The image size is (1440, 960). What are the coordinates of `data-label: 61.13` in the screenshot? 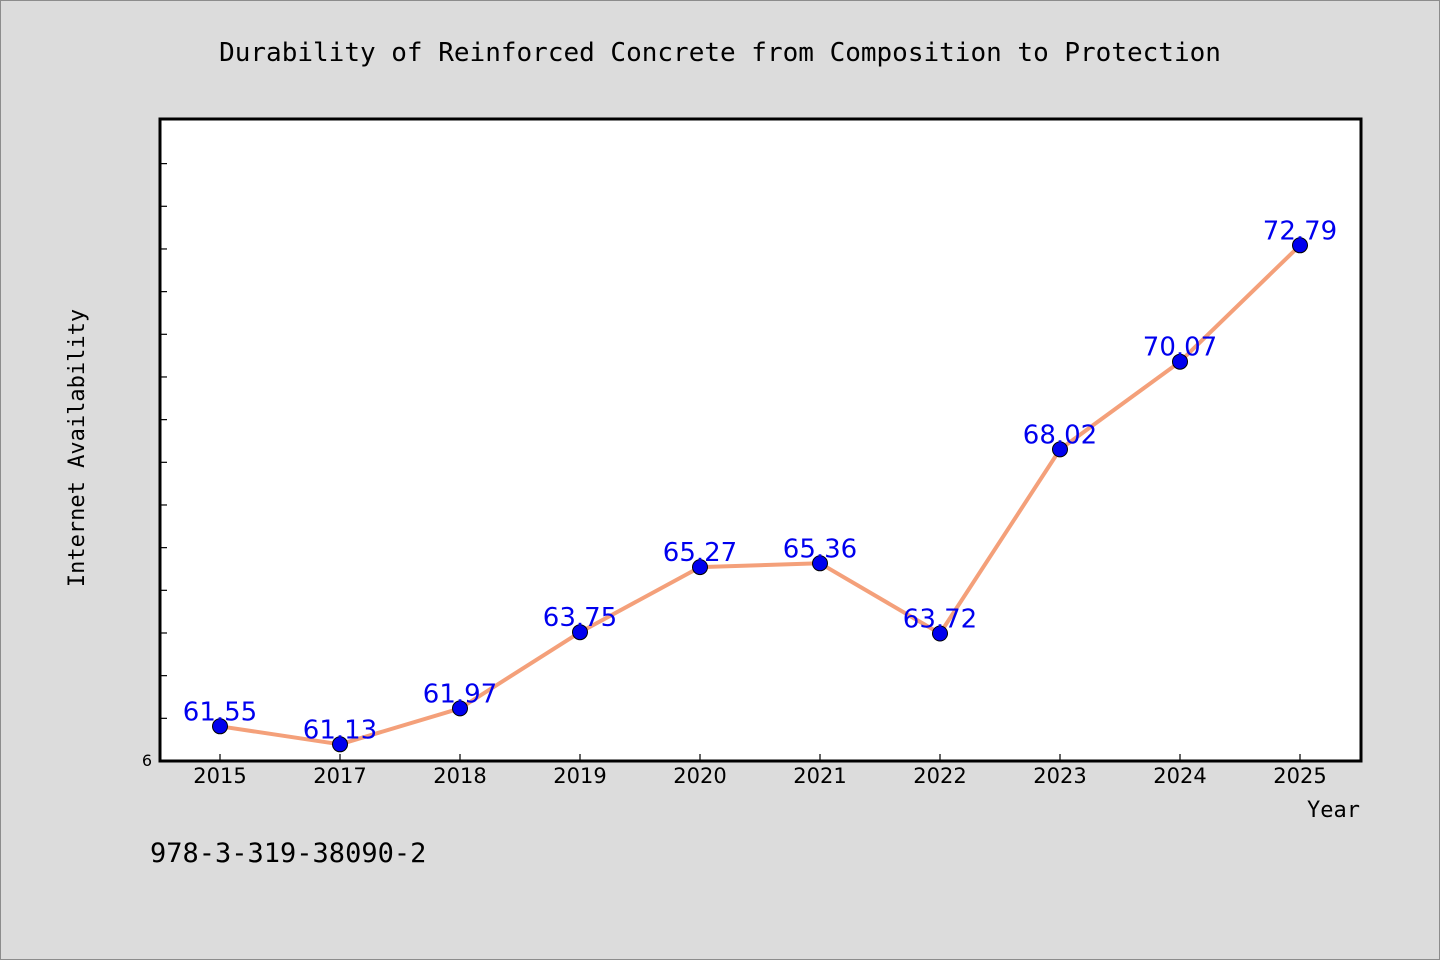 It's located at (340, 730).